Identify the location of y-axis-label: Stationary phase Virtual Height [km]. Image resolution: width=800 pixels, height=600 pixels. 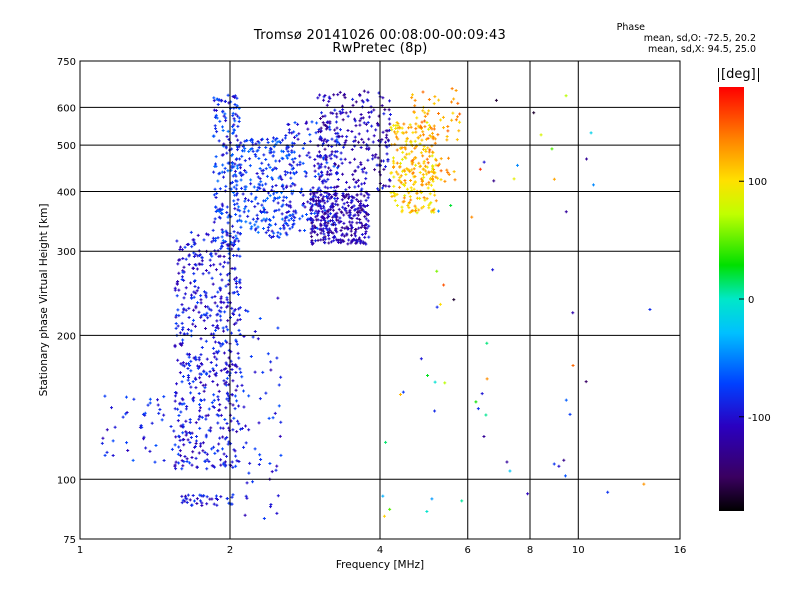
(44, 300).